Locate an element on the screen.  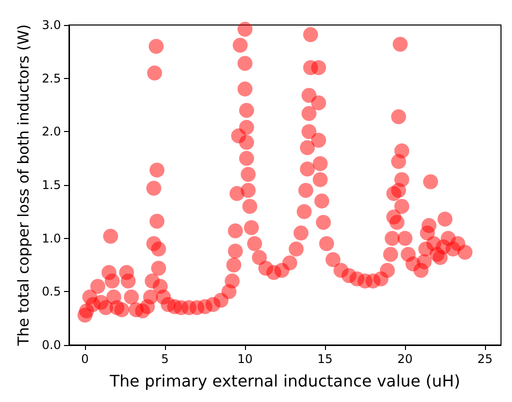
y-tick-label: 0.5 is located at coordinates (51, 291).